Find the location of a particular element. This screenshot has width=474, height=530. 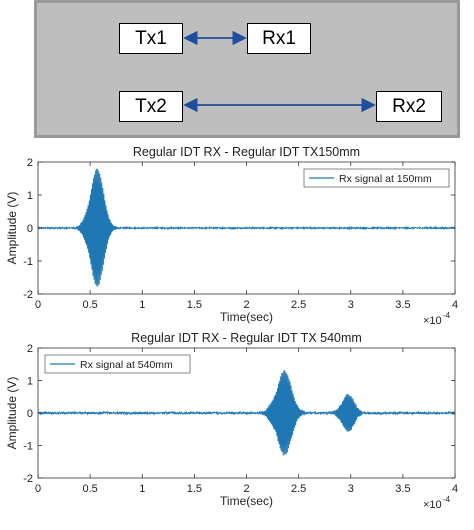

signal-line is located at coordinates (246, 412).